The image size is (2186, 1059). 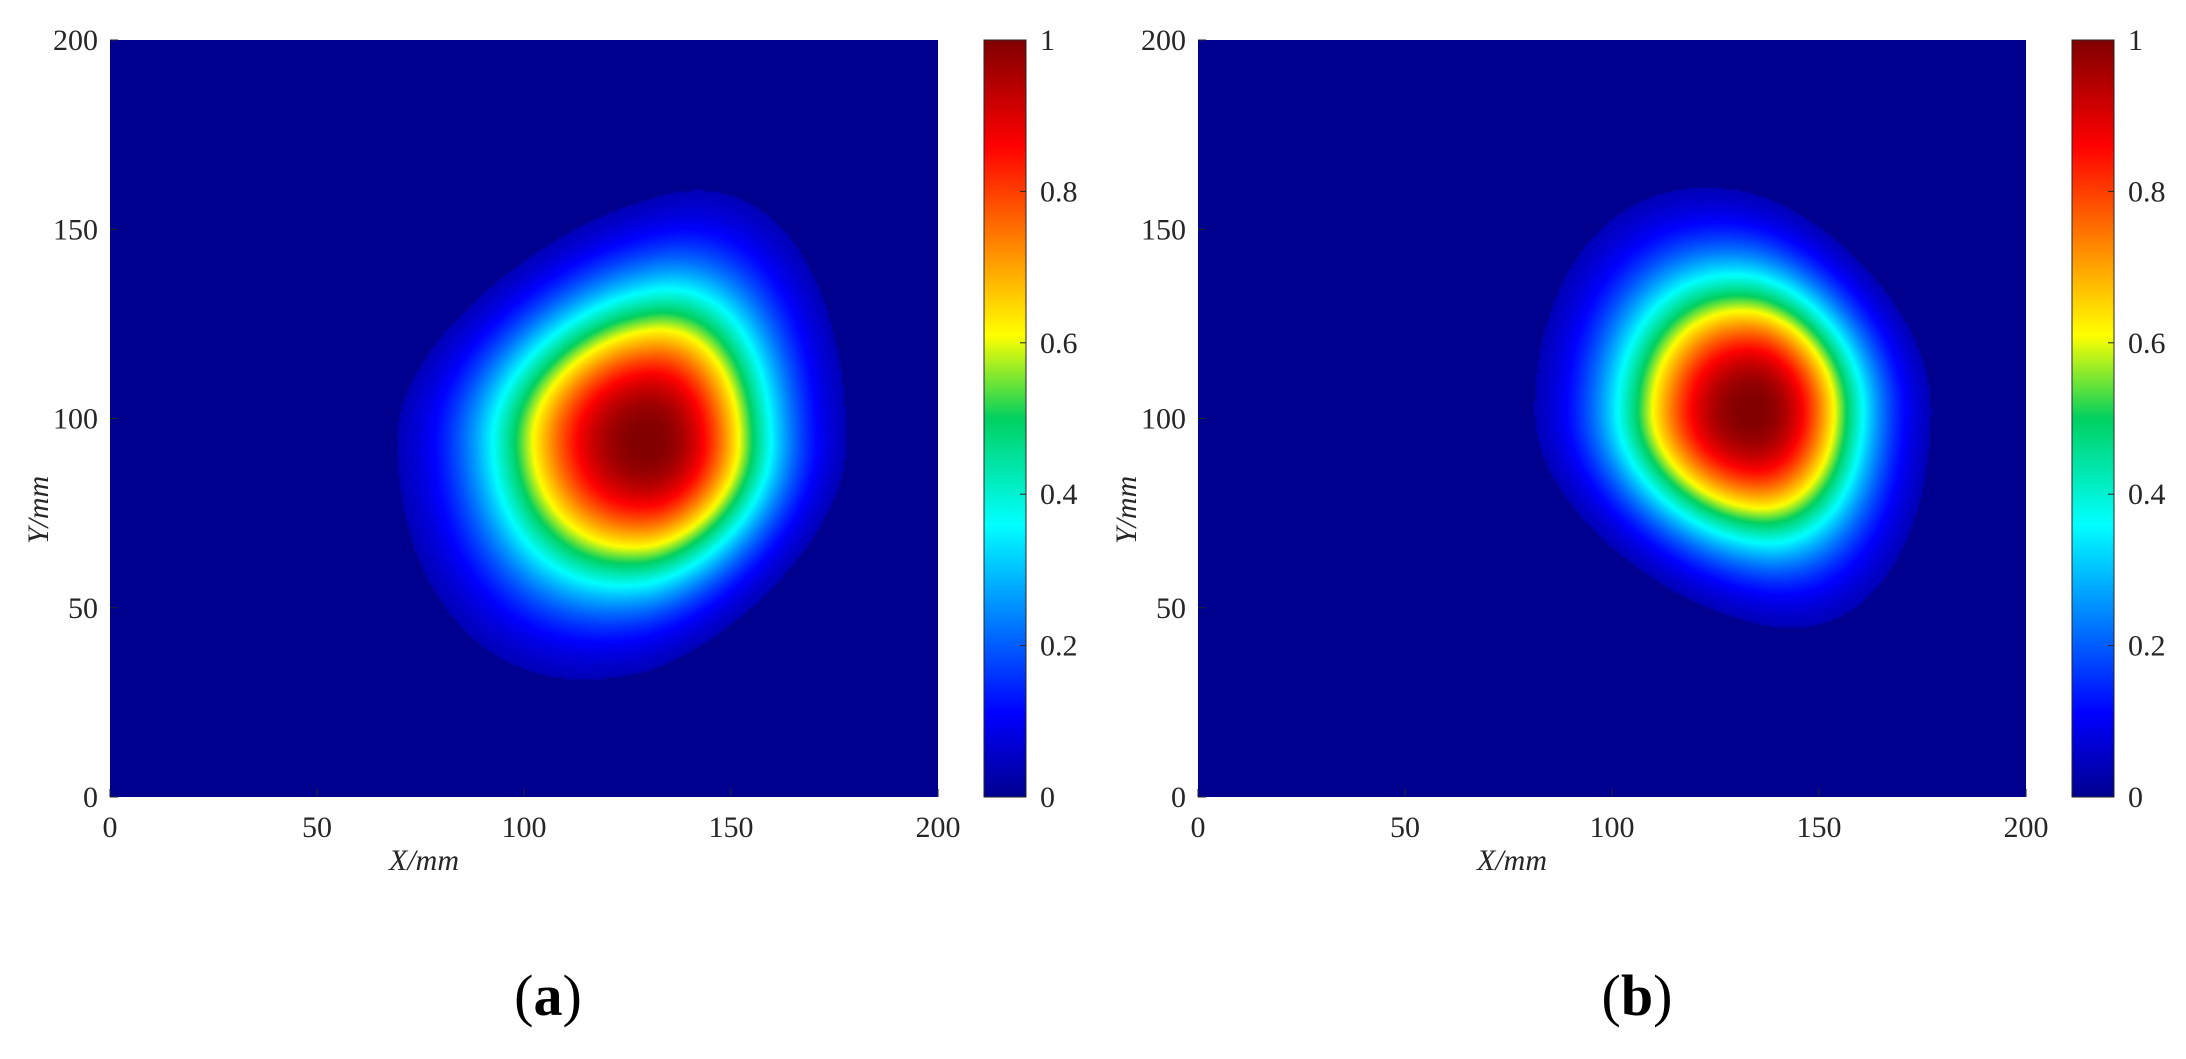 I want to click on x-tick-label-b-0: 0, so click(x=1198, y=827).